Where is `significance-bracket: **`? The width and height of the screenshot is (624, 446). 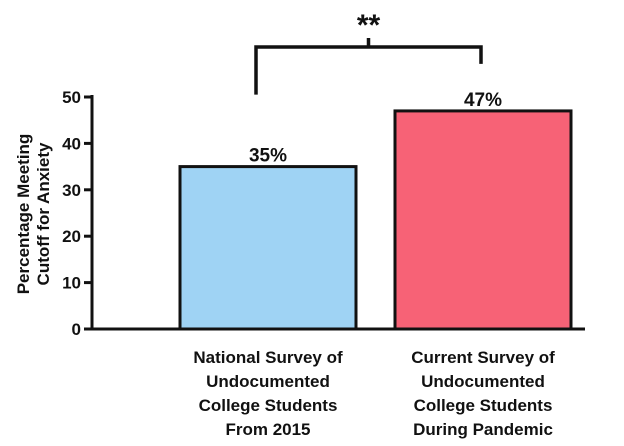 significance-bracket: ** is located at coordinates (368, 52).